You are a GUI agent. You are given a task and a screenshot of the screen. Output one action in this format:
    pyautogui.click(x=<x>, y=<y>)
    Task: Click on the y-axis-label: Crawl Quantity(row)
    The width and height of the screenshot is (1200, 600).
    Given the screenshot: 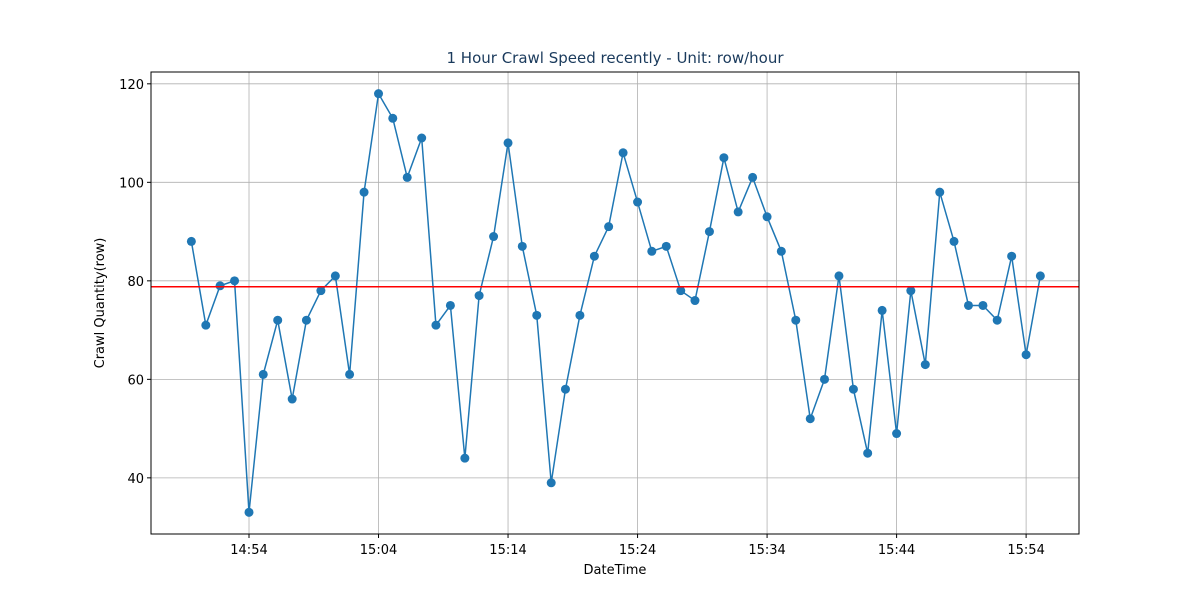 What is the action you would take?
    pyautogui.click(x=100, y=303)
    